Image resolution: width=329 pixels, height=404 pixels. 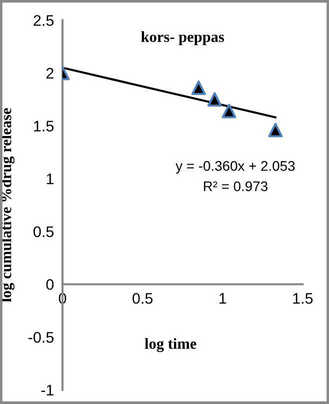 I want to click on x-tick-label: 1, so click(x=223, y=298).